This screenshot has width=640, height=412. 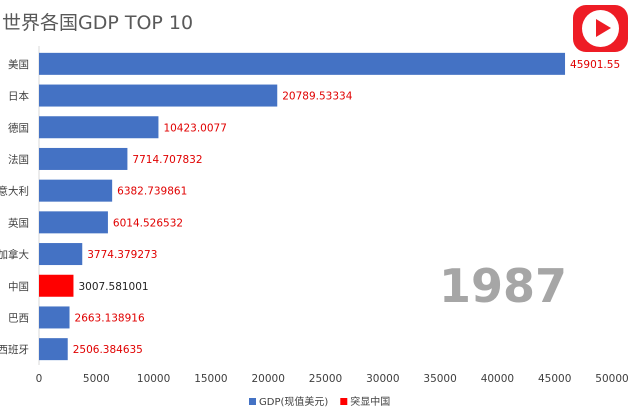 What do you see at coordinates (153, 379) in the screenshot?
I see `x-tick-label: 10000` at bounding box center [153, 379].